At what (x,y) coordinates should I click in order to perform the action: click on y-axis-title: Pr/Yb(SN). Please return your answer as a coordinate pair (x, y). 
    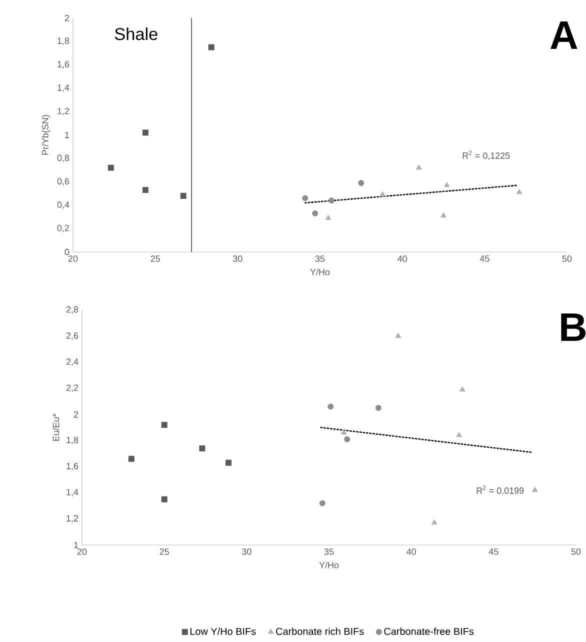
    Looking at the image, I should click on (46, 135).